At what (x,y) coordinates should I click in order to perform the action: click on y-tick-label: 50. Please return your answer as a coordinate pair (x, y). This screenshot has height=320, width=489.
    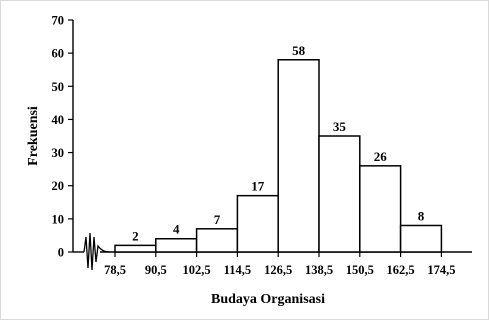
    Looking at the image, I should click on (58, 87).